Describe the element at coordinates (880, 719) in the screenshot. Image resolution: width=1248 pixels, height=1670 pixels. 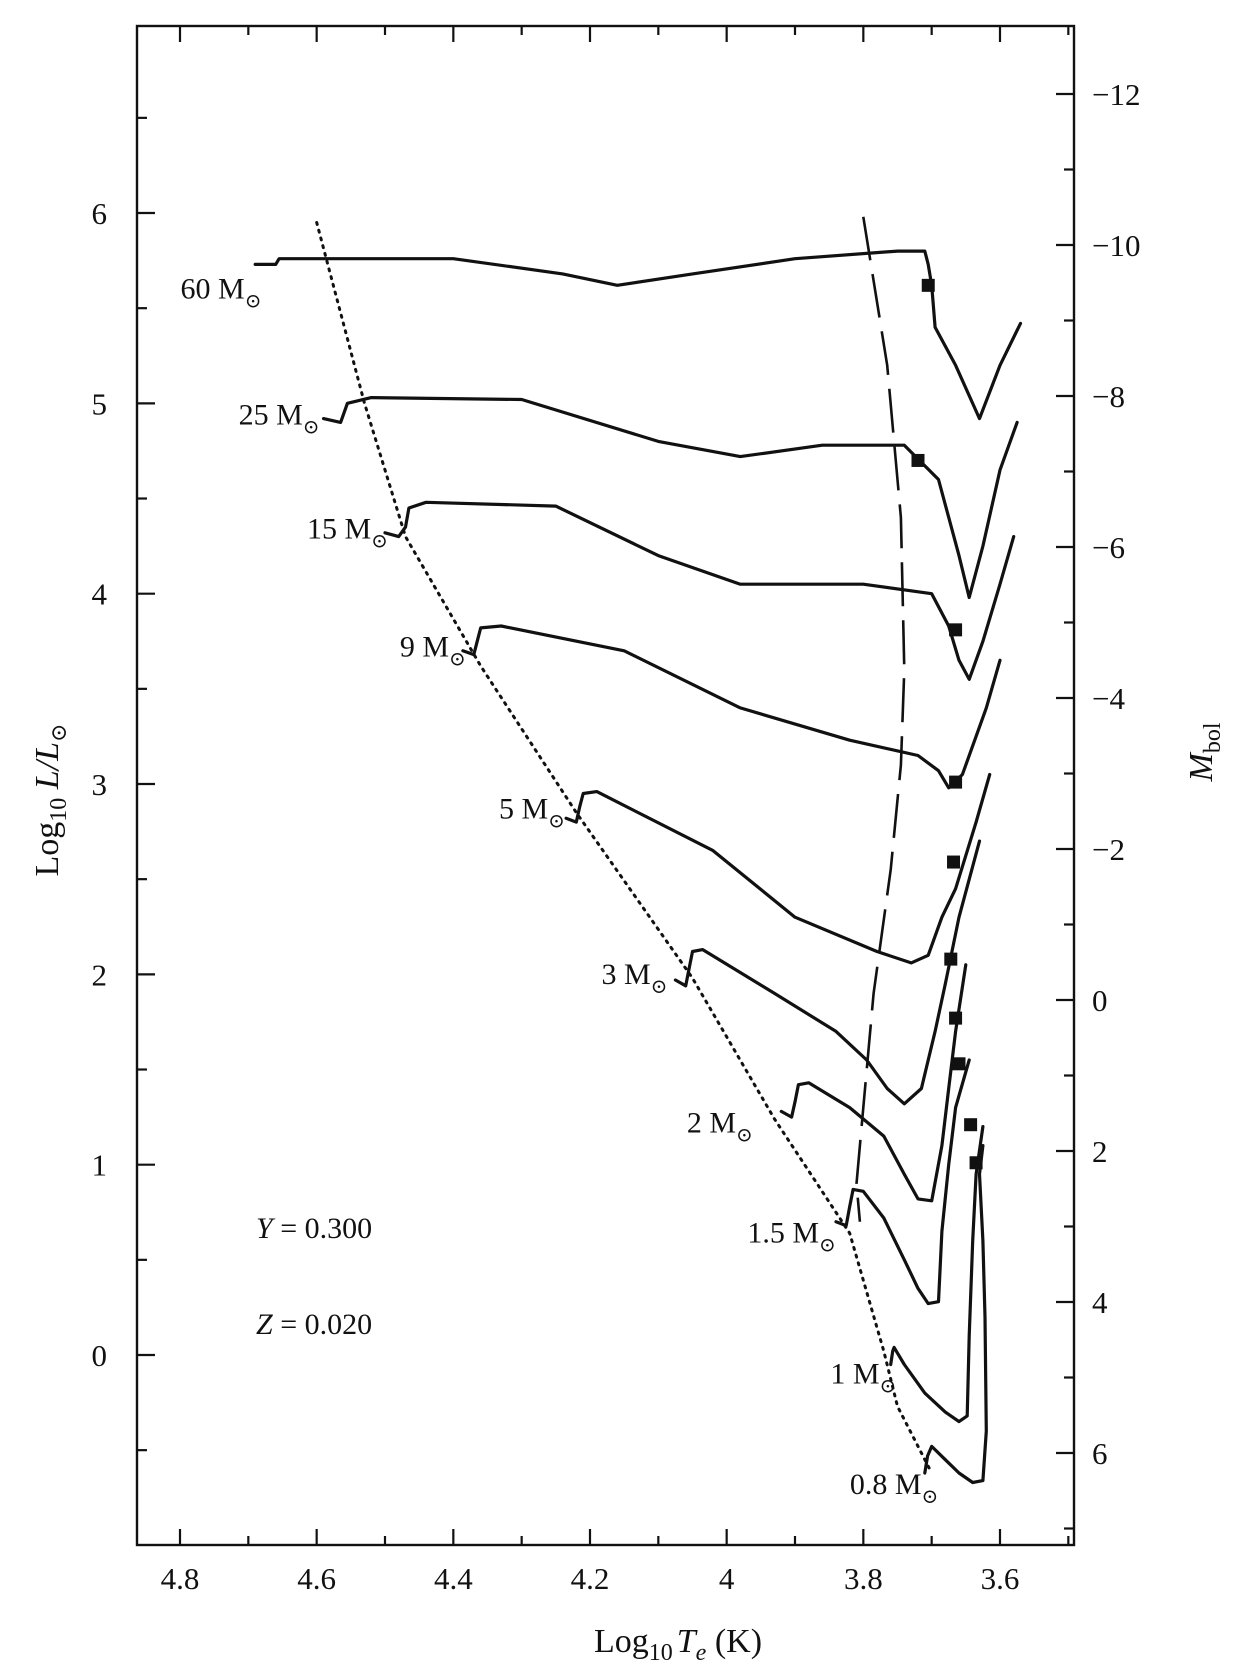
I see `dashed-line` at that location.